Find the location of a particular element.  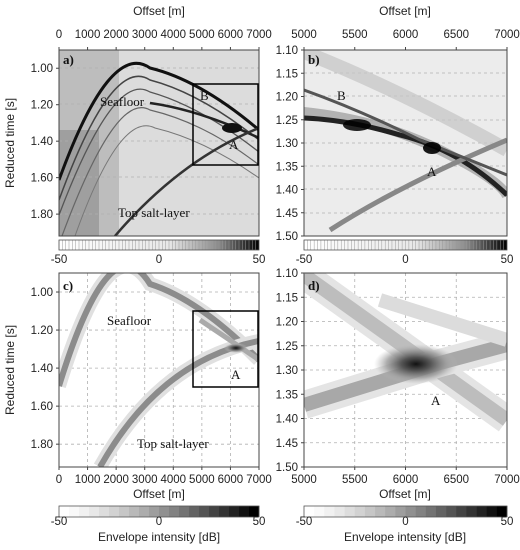

panel-c-image is located at coordinates (159, 370).